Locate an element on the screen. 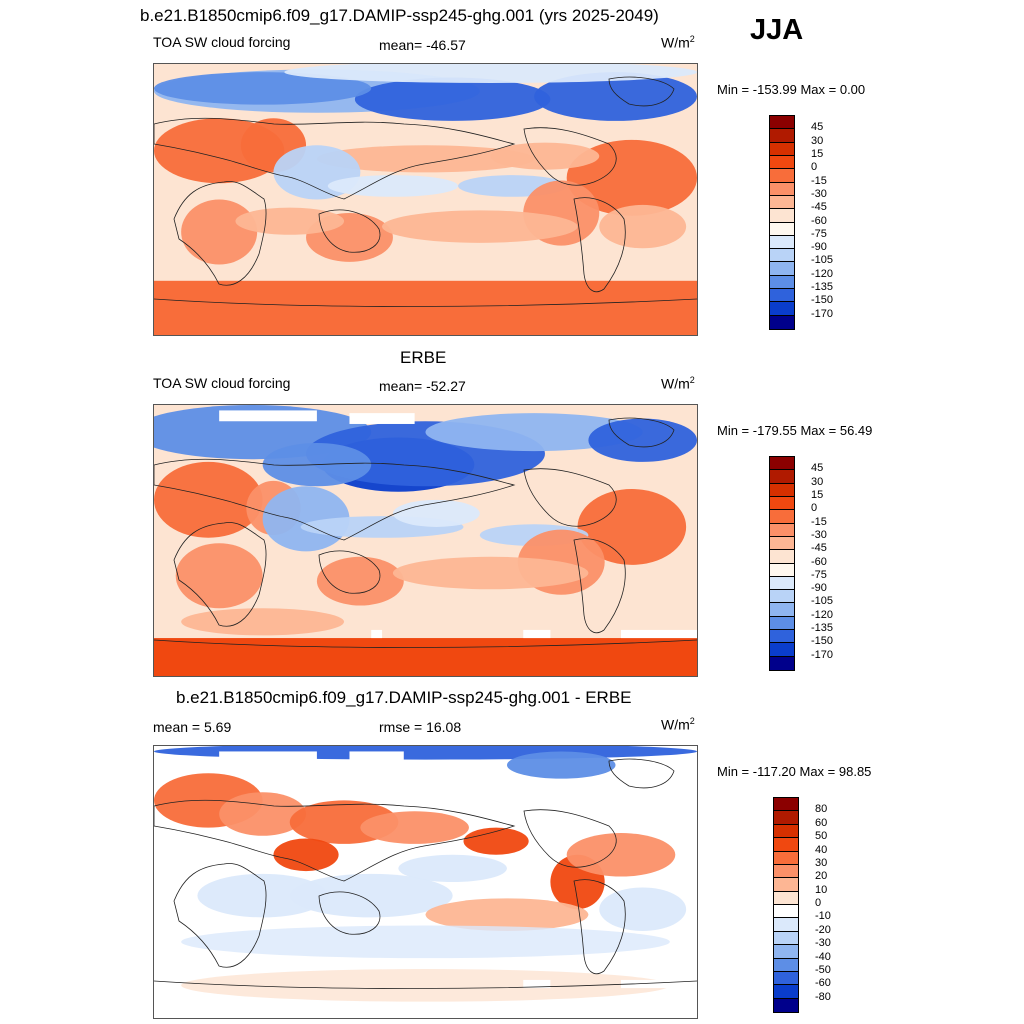  panel-1-colorbar is located at coordinates (782, 222).